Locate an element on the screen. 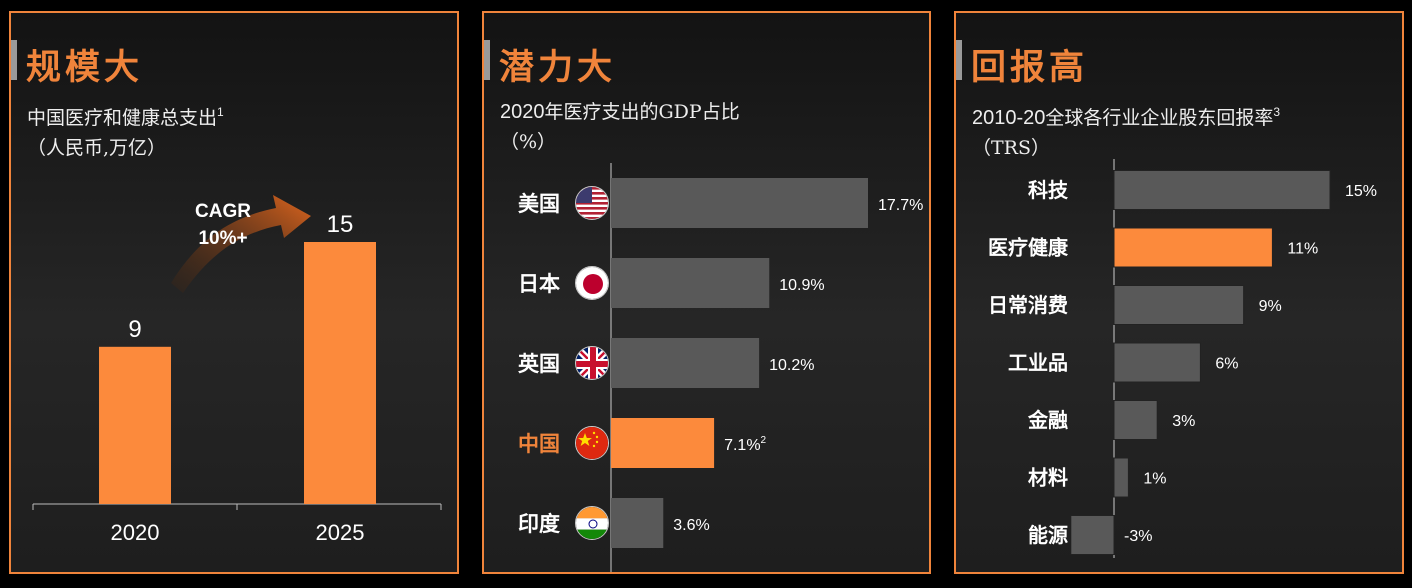 The image size is (1412, 588). growth-arrow-icon is located at coordinates (241, 244).